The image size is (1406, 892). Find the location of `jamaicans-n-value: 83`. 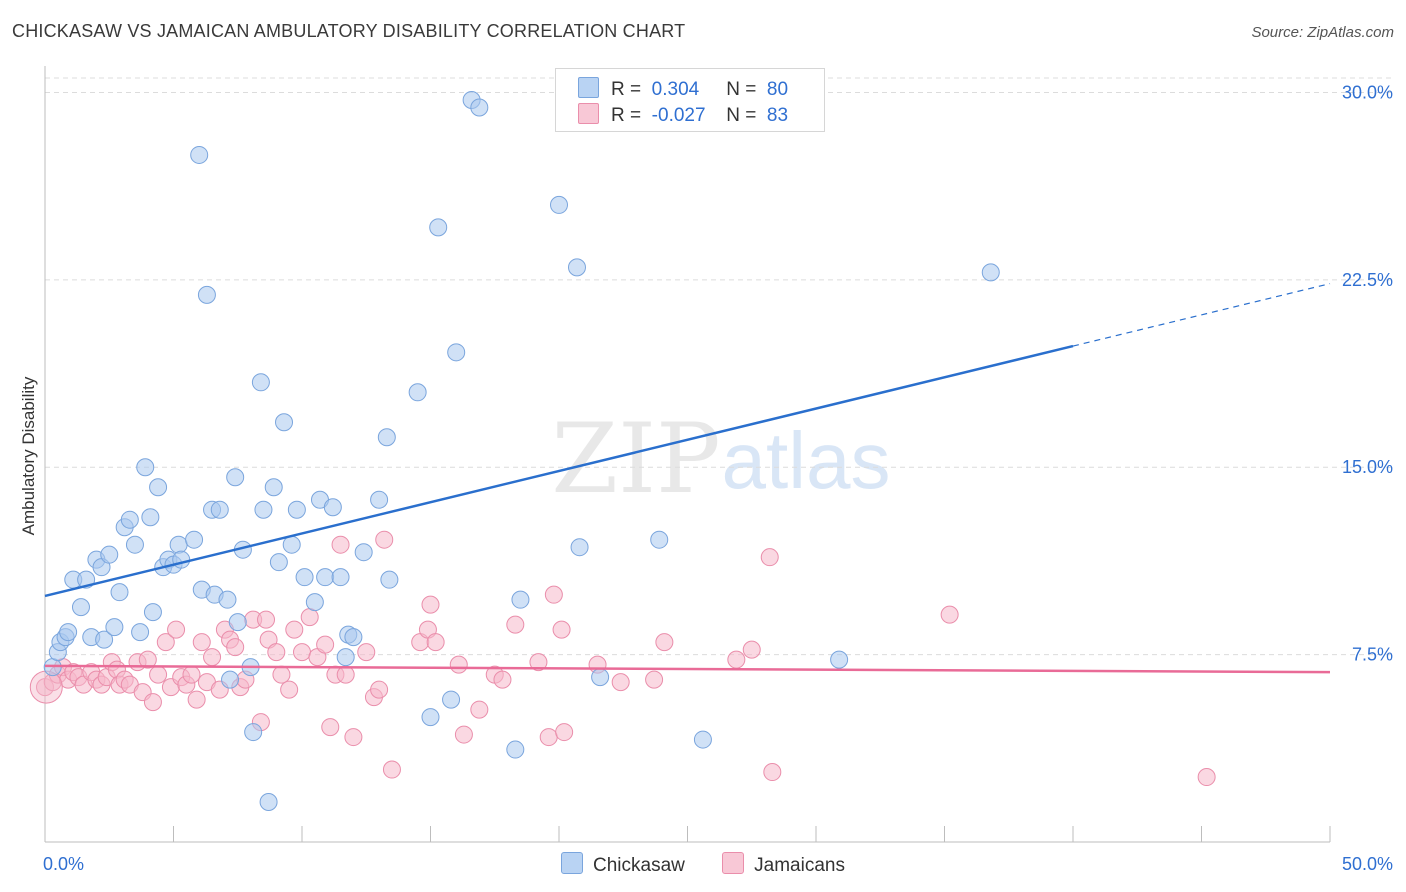

jamaicans-n-value: 83 is located at coordinates (777, 115).